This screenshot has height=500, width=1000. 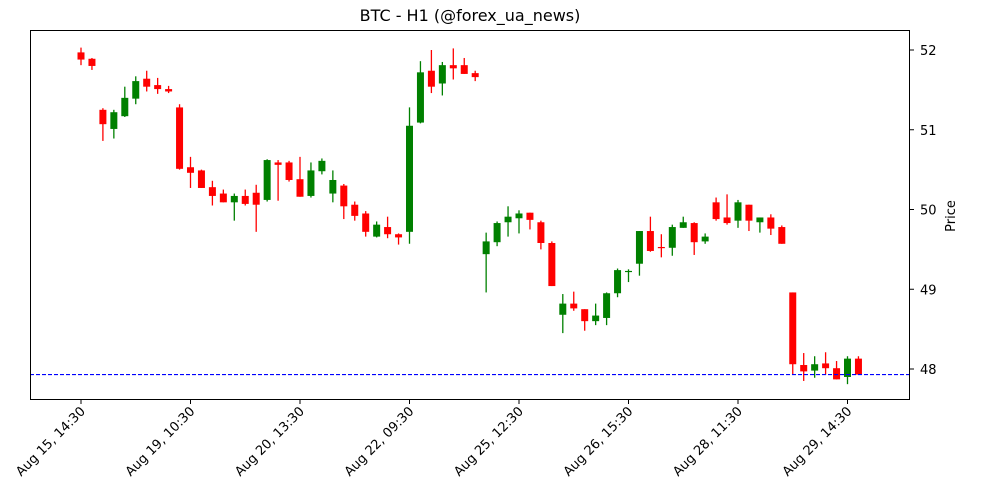 What do you see at coordinates (928, 51) in the screenshot?
I see `y-tick-label: 52` at bounding box center [928, 51].